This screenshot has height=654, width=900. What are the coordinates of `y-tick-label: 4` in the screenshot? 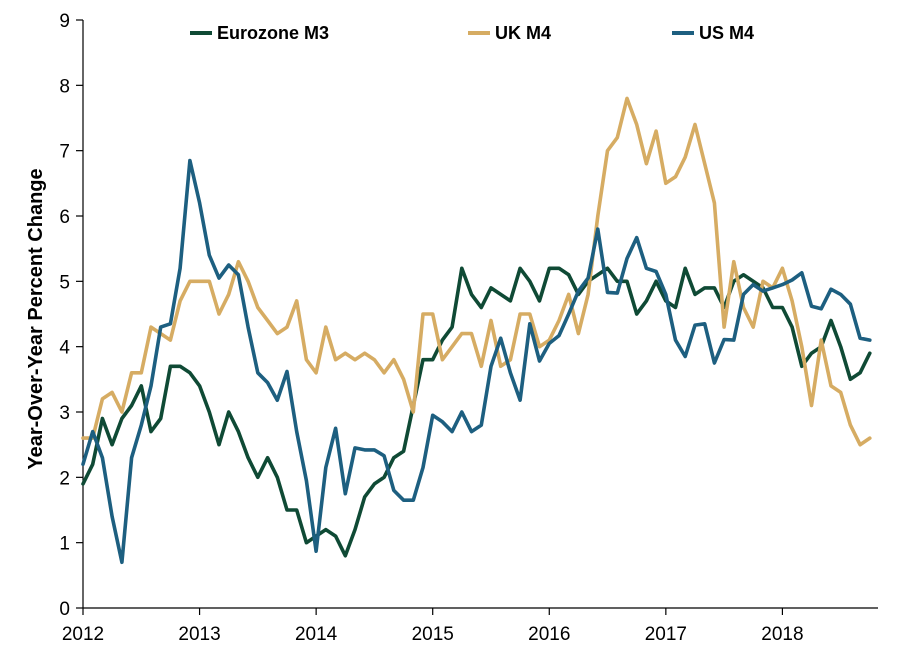 It's located at (64, 348).